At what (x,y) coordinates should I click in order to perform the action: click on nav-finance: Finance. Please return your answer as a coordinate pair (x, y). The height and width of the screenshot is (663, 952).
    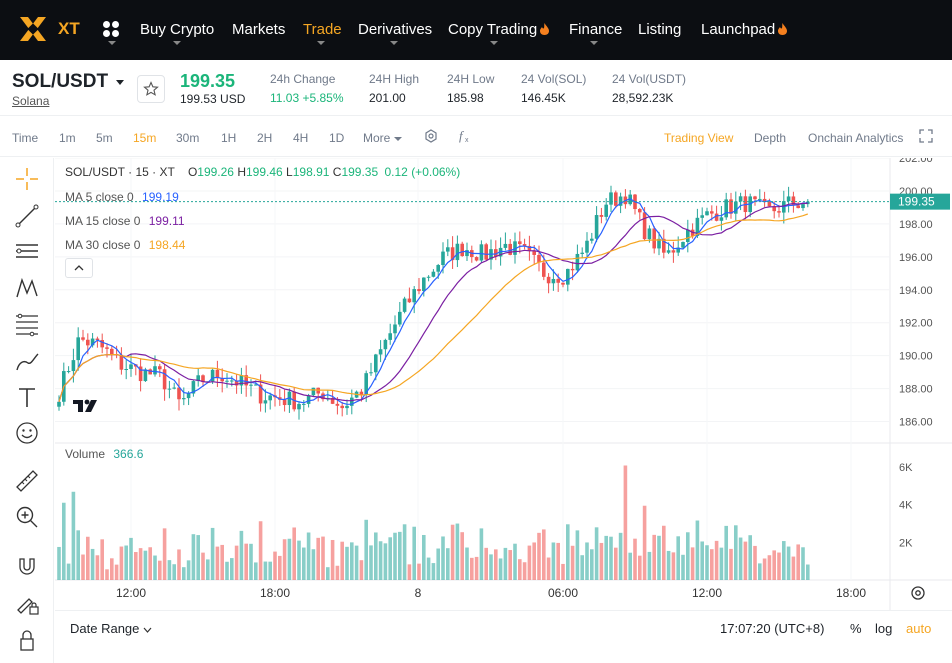
    Looking at the image, I should click on (596, 29).